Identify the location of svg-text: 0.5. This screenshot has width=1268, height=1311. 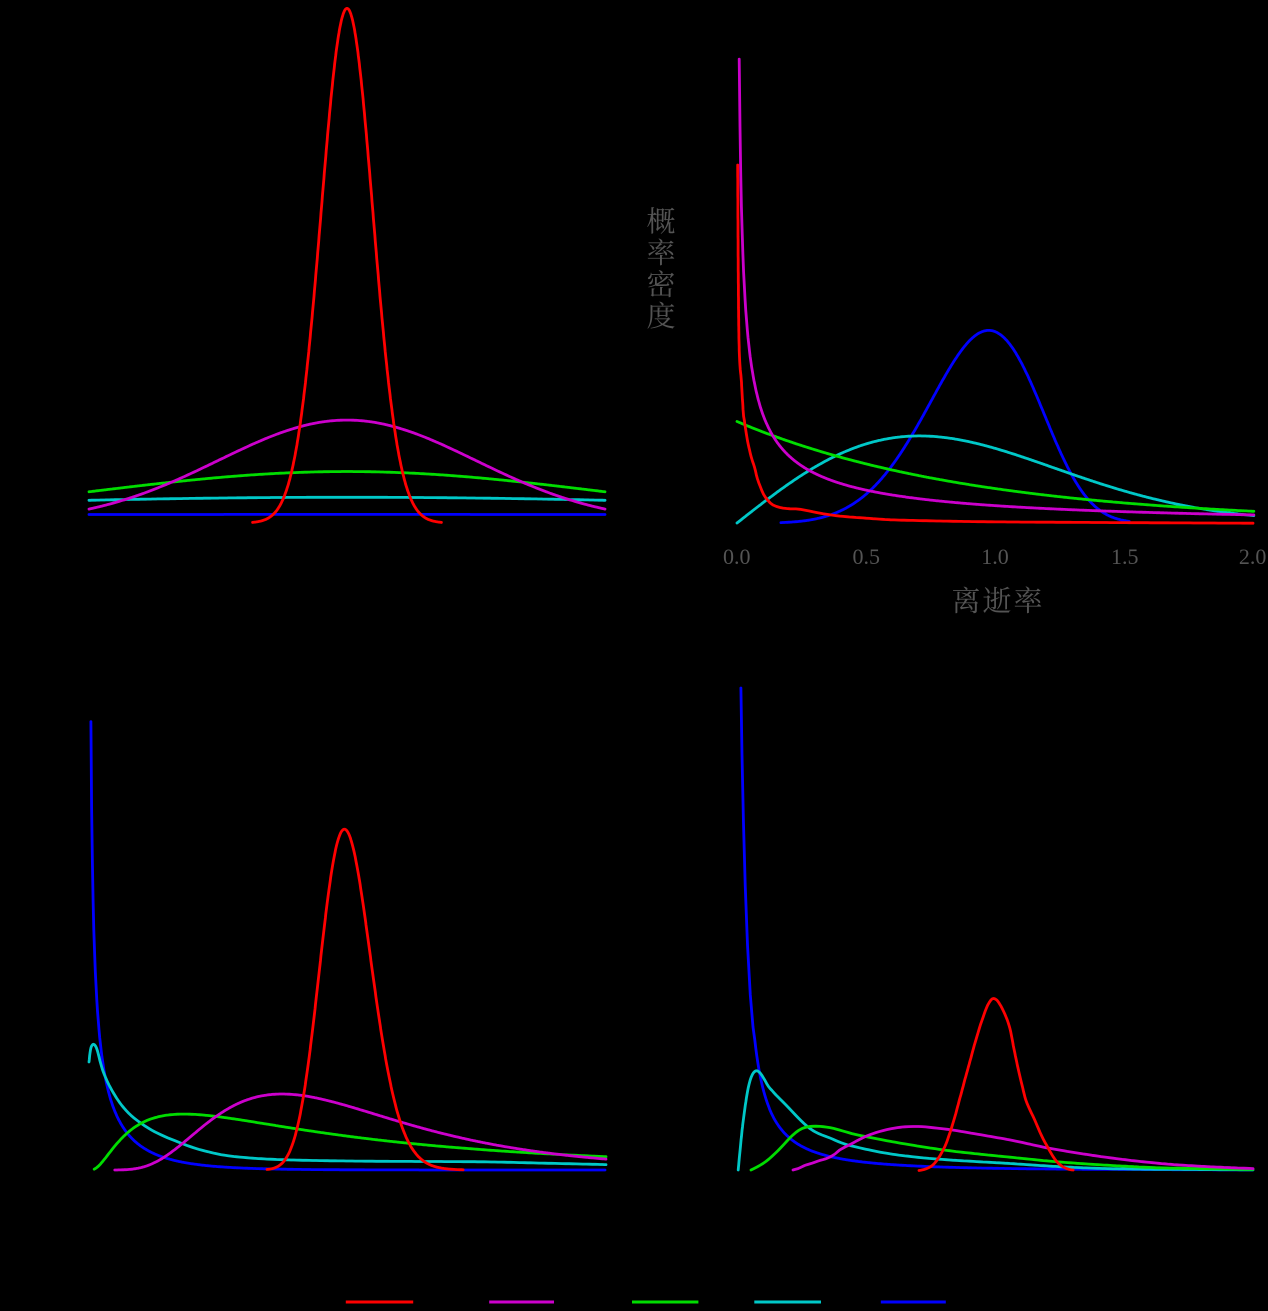
(867, 556).